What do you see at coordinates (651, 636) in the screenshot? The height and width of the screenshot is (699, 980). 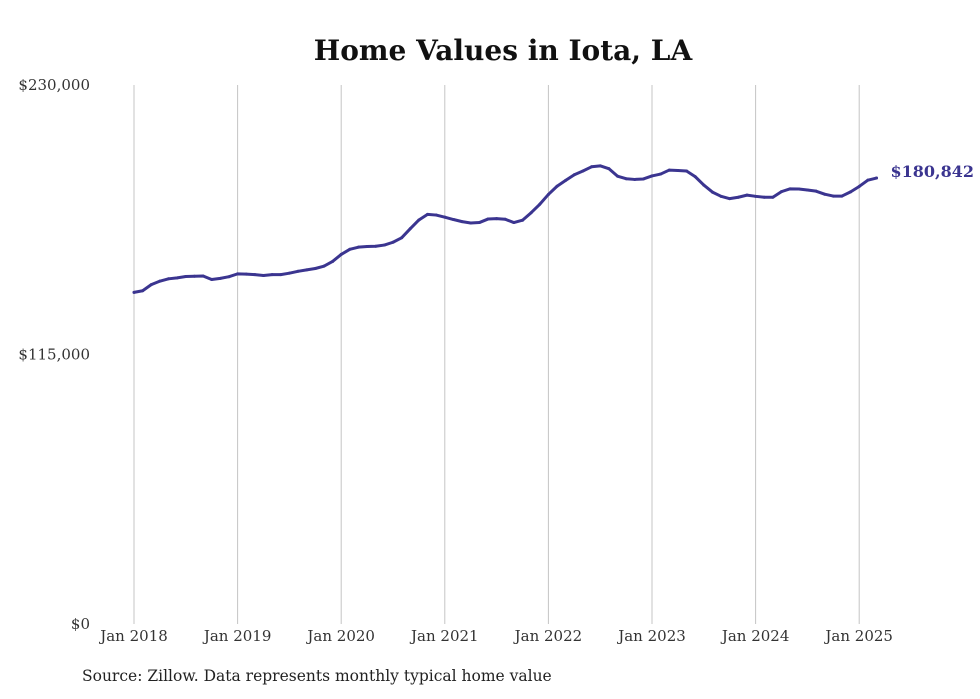 I see `x-tick-label: Jan 2023` at bounding box center [651, 636].